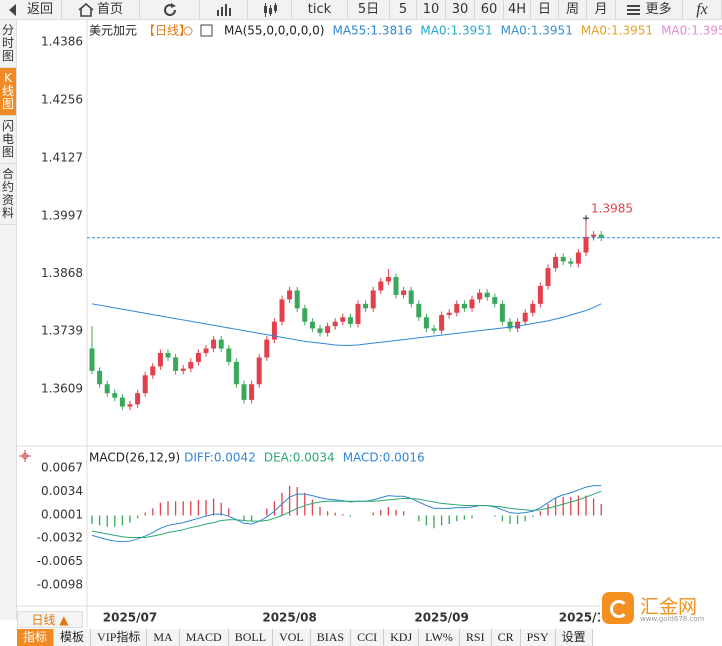 This screenshot has height=646, width=722. I want to click on y-tick-label: 0.0067, so click(62, 467).